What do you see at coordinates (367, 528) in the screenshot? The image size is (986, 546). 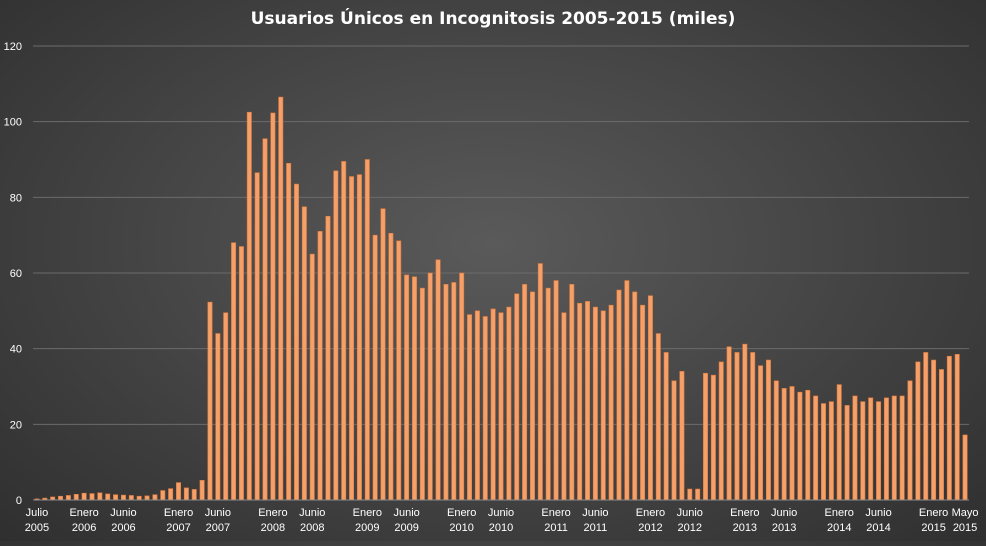 I see `x-tick-label-year: 2009` at bounding box center [367, 528].